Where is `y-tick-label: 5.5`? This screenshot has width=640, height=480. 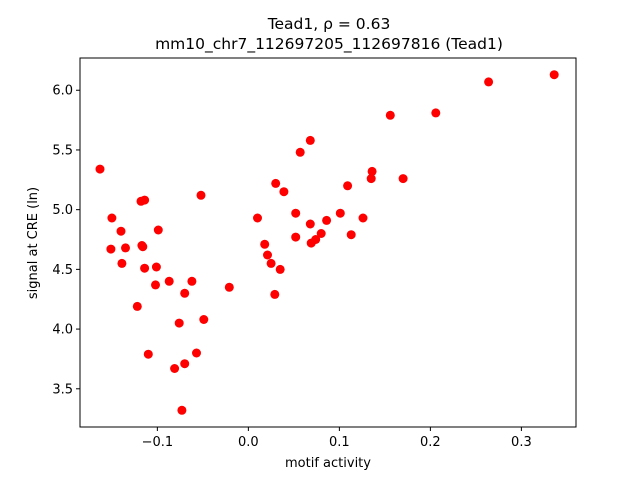 y-tick-label: 5.5 is located at coordinates (62, 150).